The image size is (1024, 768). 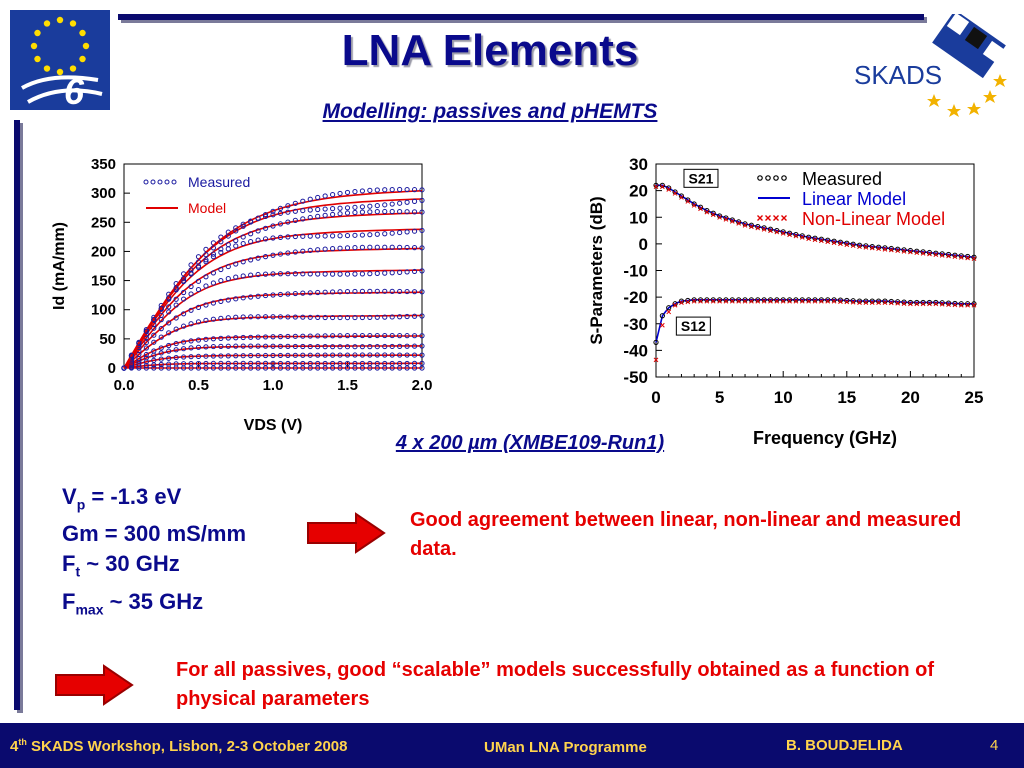 What do you see at coordinates (154, 534) in the screenshot?
I see `param-gm: Gm = 300 mS/mm` at bounding box center [154, 534].